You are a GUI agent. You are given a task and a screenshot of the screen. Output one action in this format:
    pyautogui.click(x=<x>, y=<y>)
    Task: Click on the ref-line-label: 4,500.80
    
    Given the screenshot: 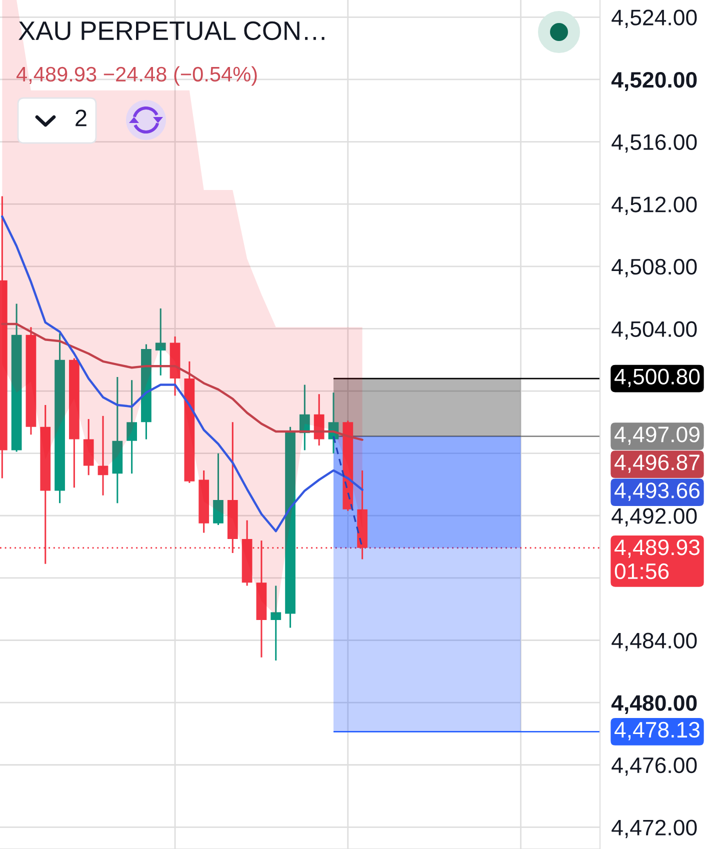 What is the action you would take?
    pyautogui.click(x=657, y=378)
    